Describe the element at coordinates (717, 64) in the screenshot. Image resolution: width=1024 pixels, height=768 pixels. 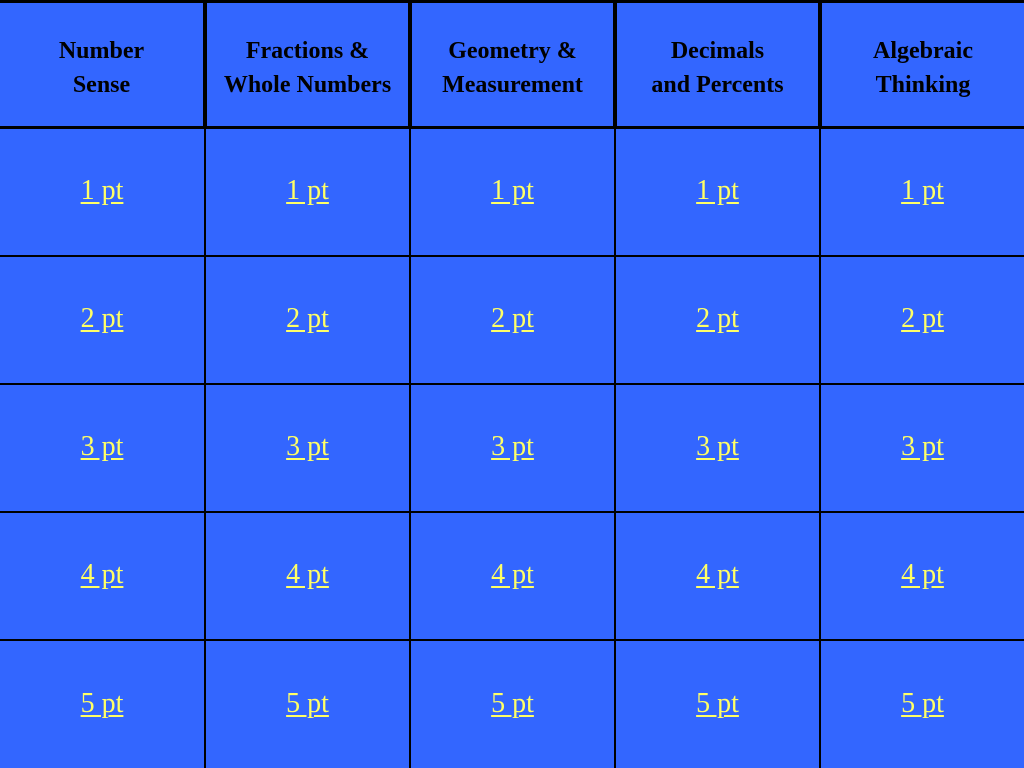
I see `category-decimals-percents: Decimals and Percents` at that location.